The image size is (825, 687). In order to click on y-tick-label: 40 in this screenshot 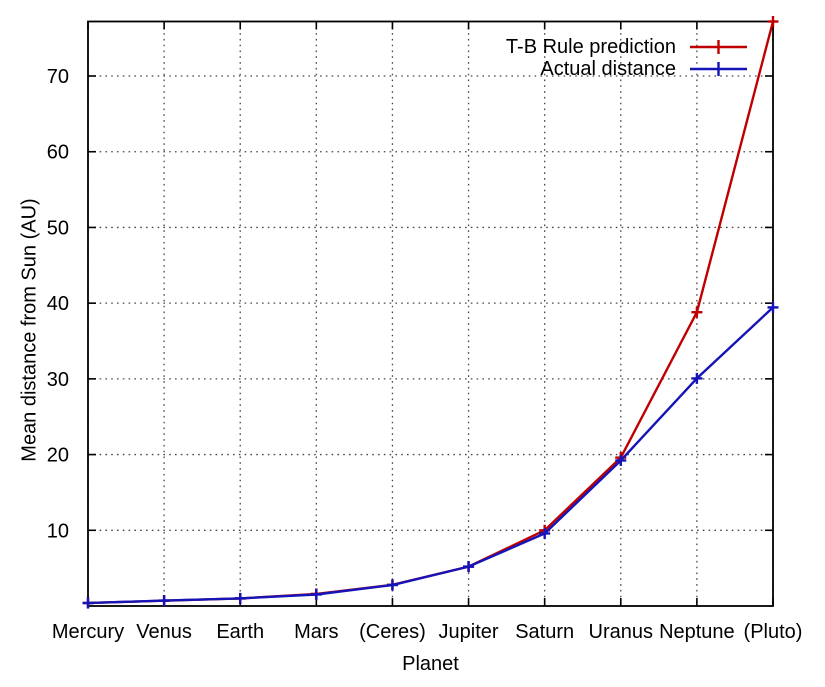, I will do `click(58, 304)`.